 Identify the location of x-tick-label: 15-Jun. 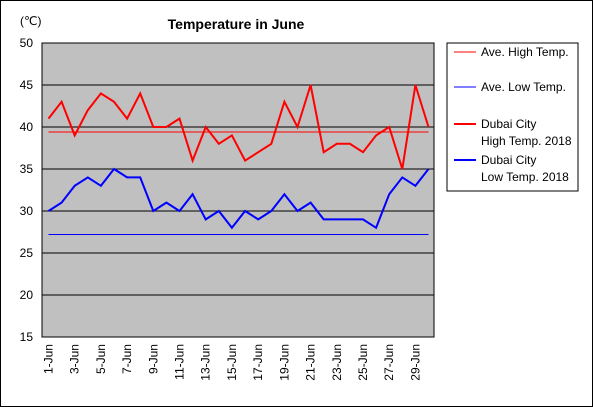
(232, 362).